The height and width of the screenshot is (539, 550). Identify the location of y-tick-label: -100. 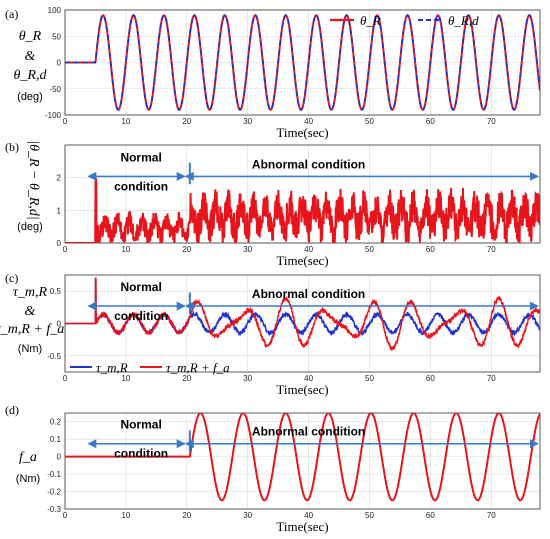
(53, 115).